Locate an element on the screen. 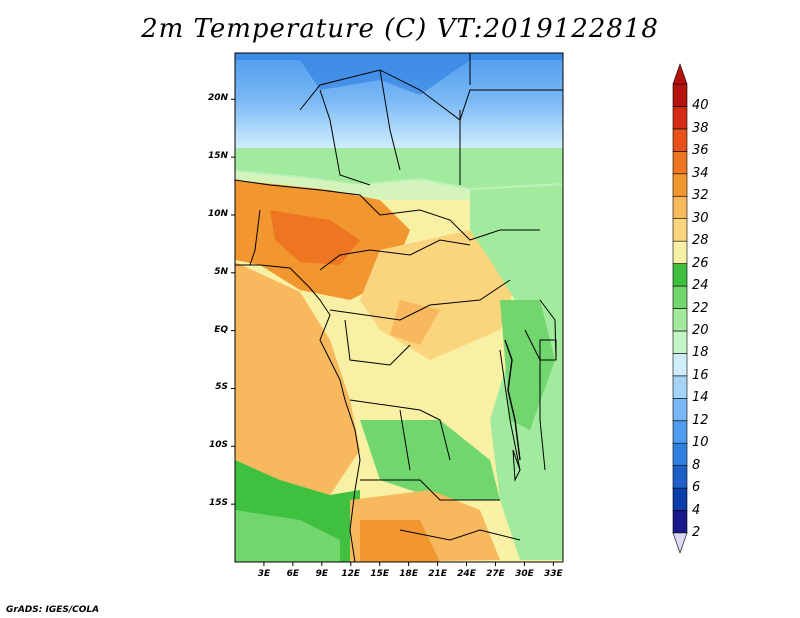 The height and width of the screenshot is (618, 800). y-tick-label: 10N is located at coordinates (217, 213).